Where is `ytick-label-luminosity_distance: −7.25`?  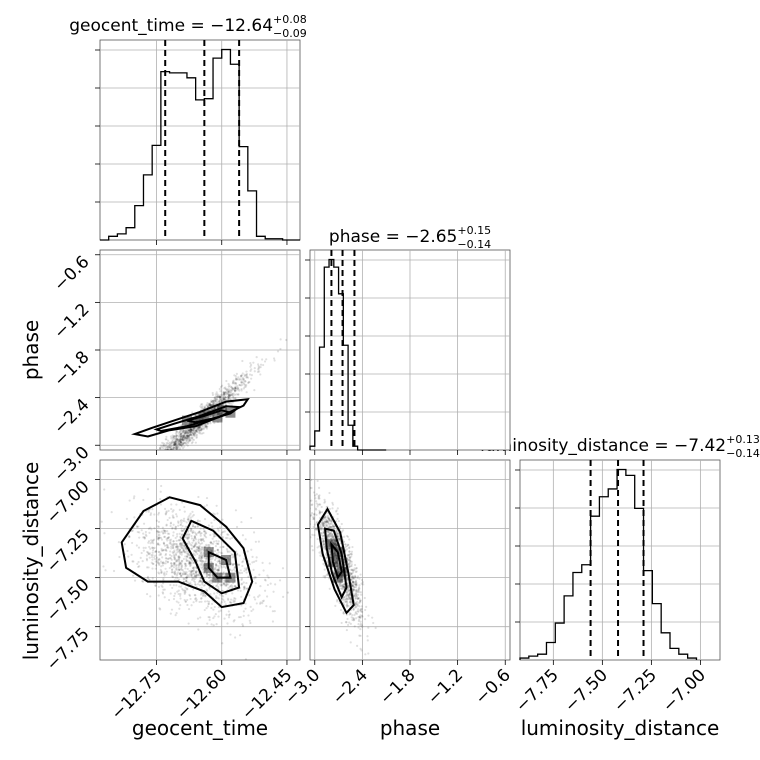
ytick-label-luminosity_distance: −7.25 is located at coordinates (68, 551).